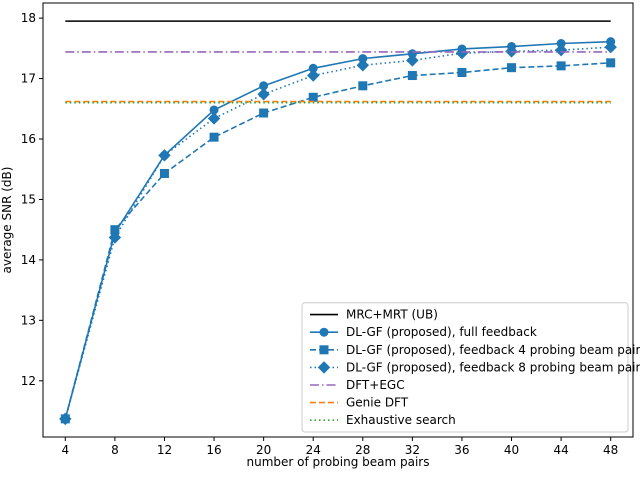 Image resolution: width=640 pixels, height=478 pixels. What do you see at coordinates (28, 199) in the screenshot?
I see `y-tick-label: 15` at bounding box center [28, 199].